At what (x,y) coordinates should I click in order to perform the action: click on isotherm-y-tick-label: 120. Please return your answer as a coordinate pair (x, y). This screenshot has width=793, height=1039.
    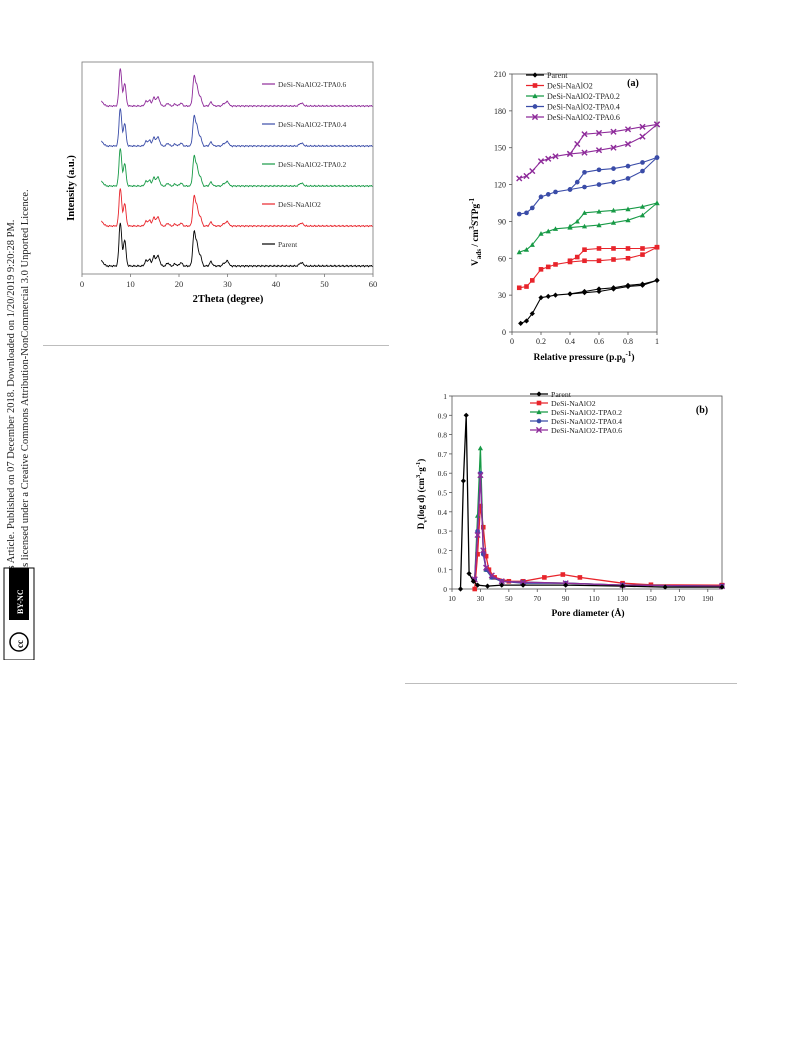
    Looking at the image, I should click on (500, 185).